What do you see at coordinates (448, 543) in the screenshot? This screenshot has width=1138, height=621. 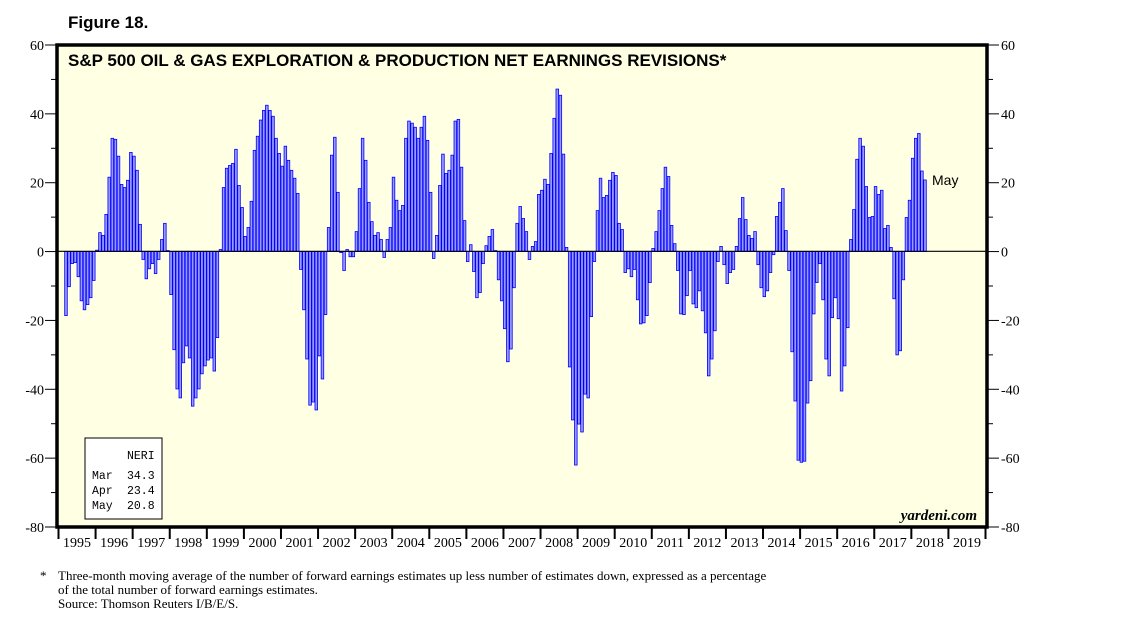 I see `x-tick-label: 2005` at bounding box center [448, 543].